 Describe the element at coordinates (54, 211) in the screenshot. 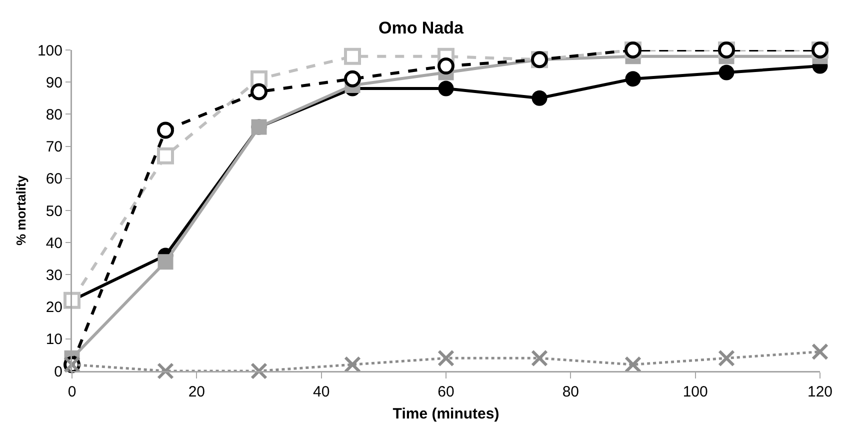

I see `y-tick-label: 50` at that location.